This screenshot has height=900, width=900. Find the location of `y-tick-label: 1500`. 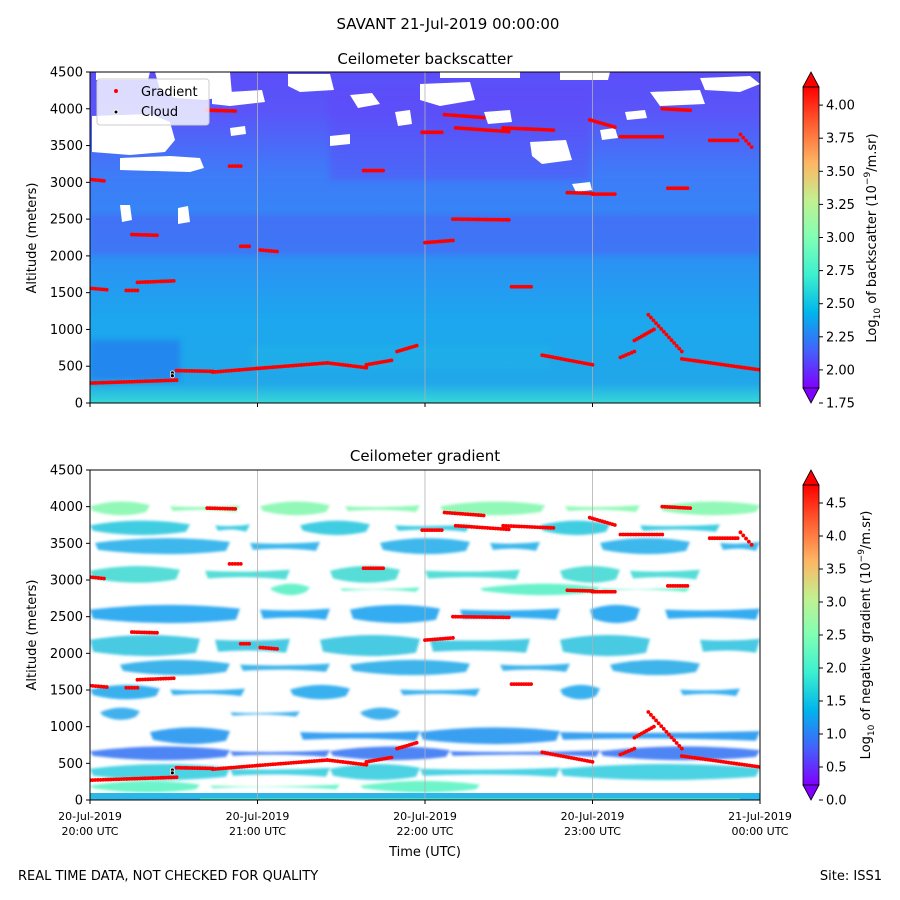

y-tick-label: 1500 is located at coordinates (66, 293).